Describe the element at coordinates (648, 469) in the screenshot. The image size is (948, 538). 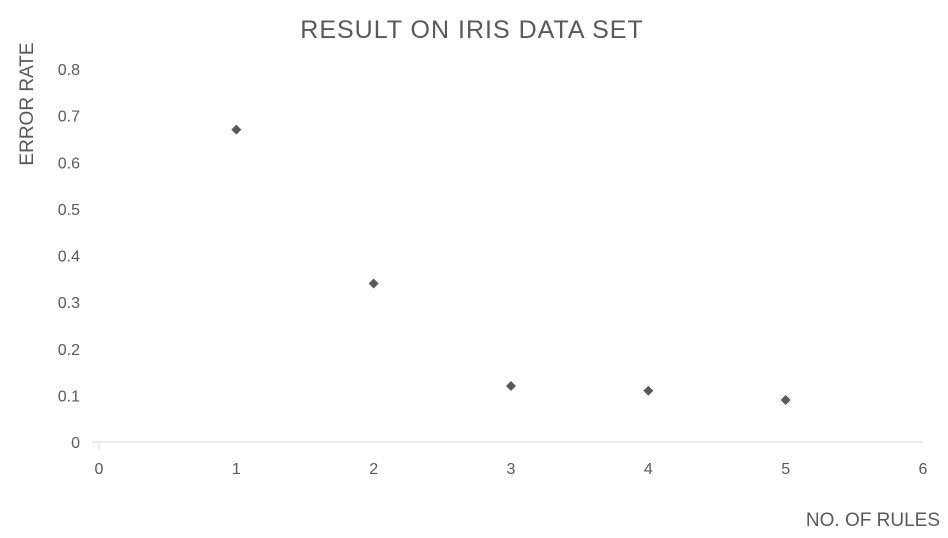
I see `x-tick-label: 4` at that location.